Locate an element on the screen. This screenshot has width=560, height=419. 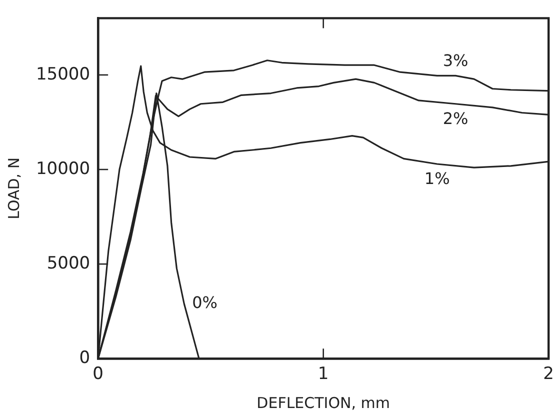
y-tick-label: 10000 is located at coordinates (63, 168).